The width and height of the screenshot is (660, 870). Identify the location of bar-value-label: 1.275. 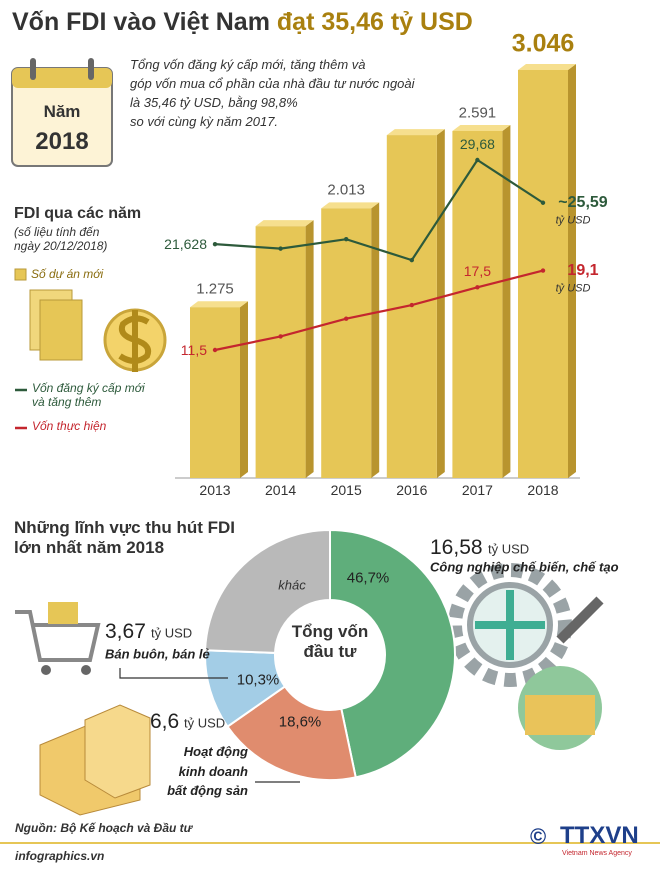
(215, 289).